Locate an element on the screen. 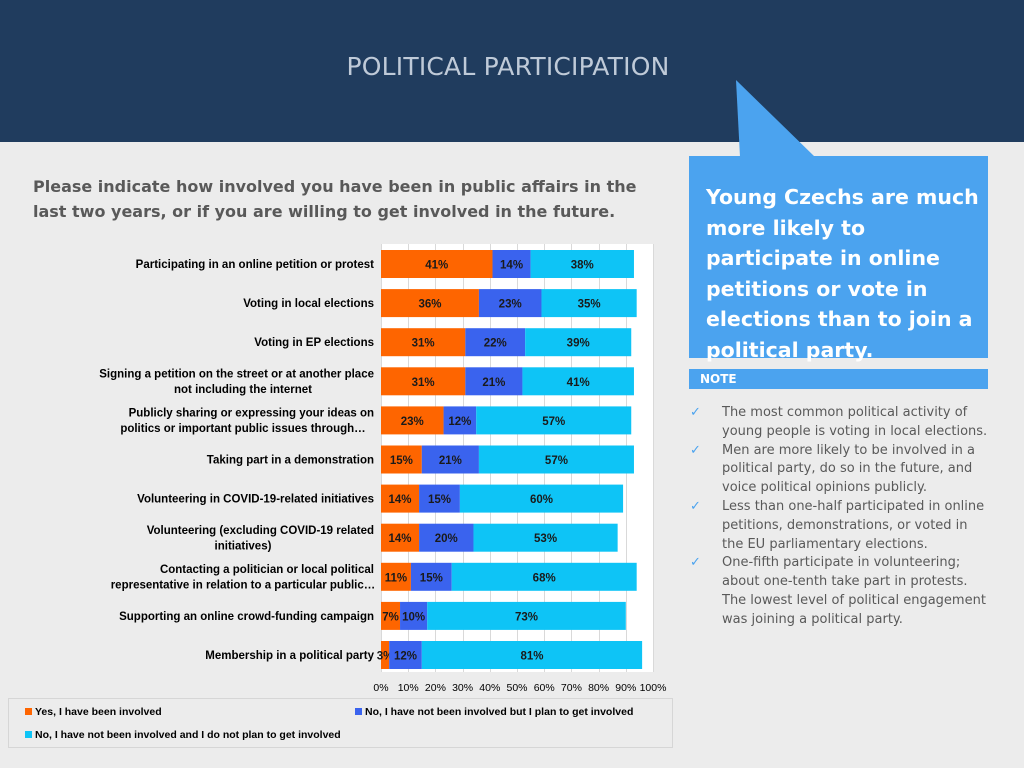 This screenshot has height=768, width=1024. x-tick-label: 90% is located at coordinates (625, 688).